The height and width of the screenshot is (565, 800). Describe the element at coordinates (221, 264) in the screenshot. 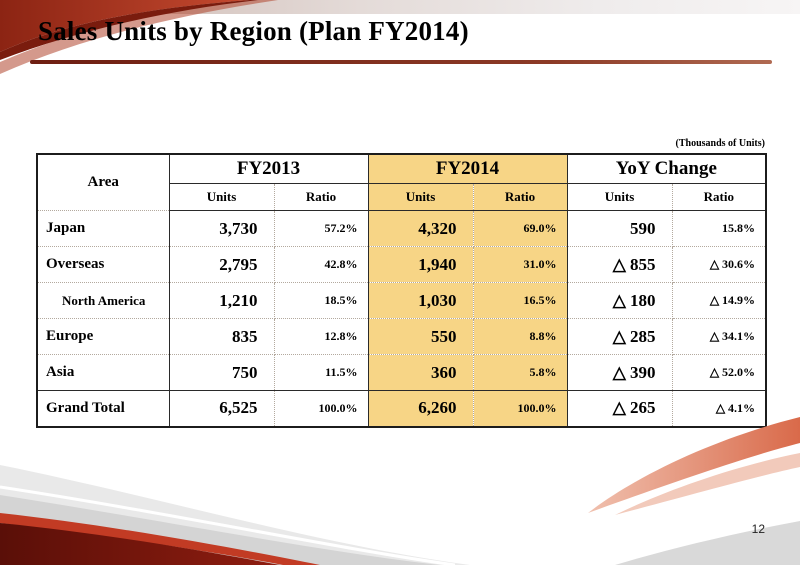

I see `fy2013-units-cell: 2,795` at that location.